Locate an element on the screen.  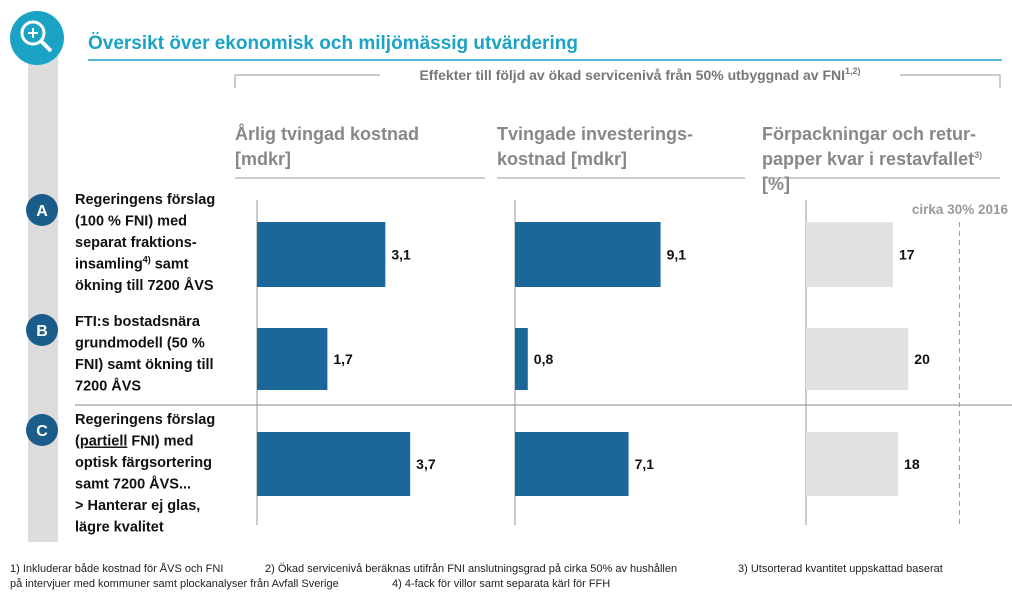
scenario-letter: C is located at coordinates (42, 431).